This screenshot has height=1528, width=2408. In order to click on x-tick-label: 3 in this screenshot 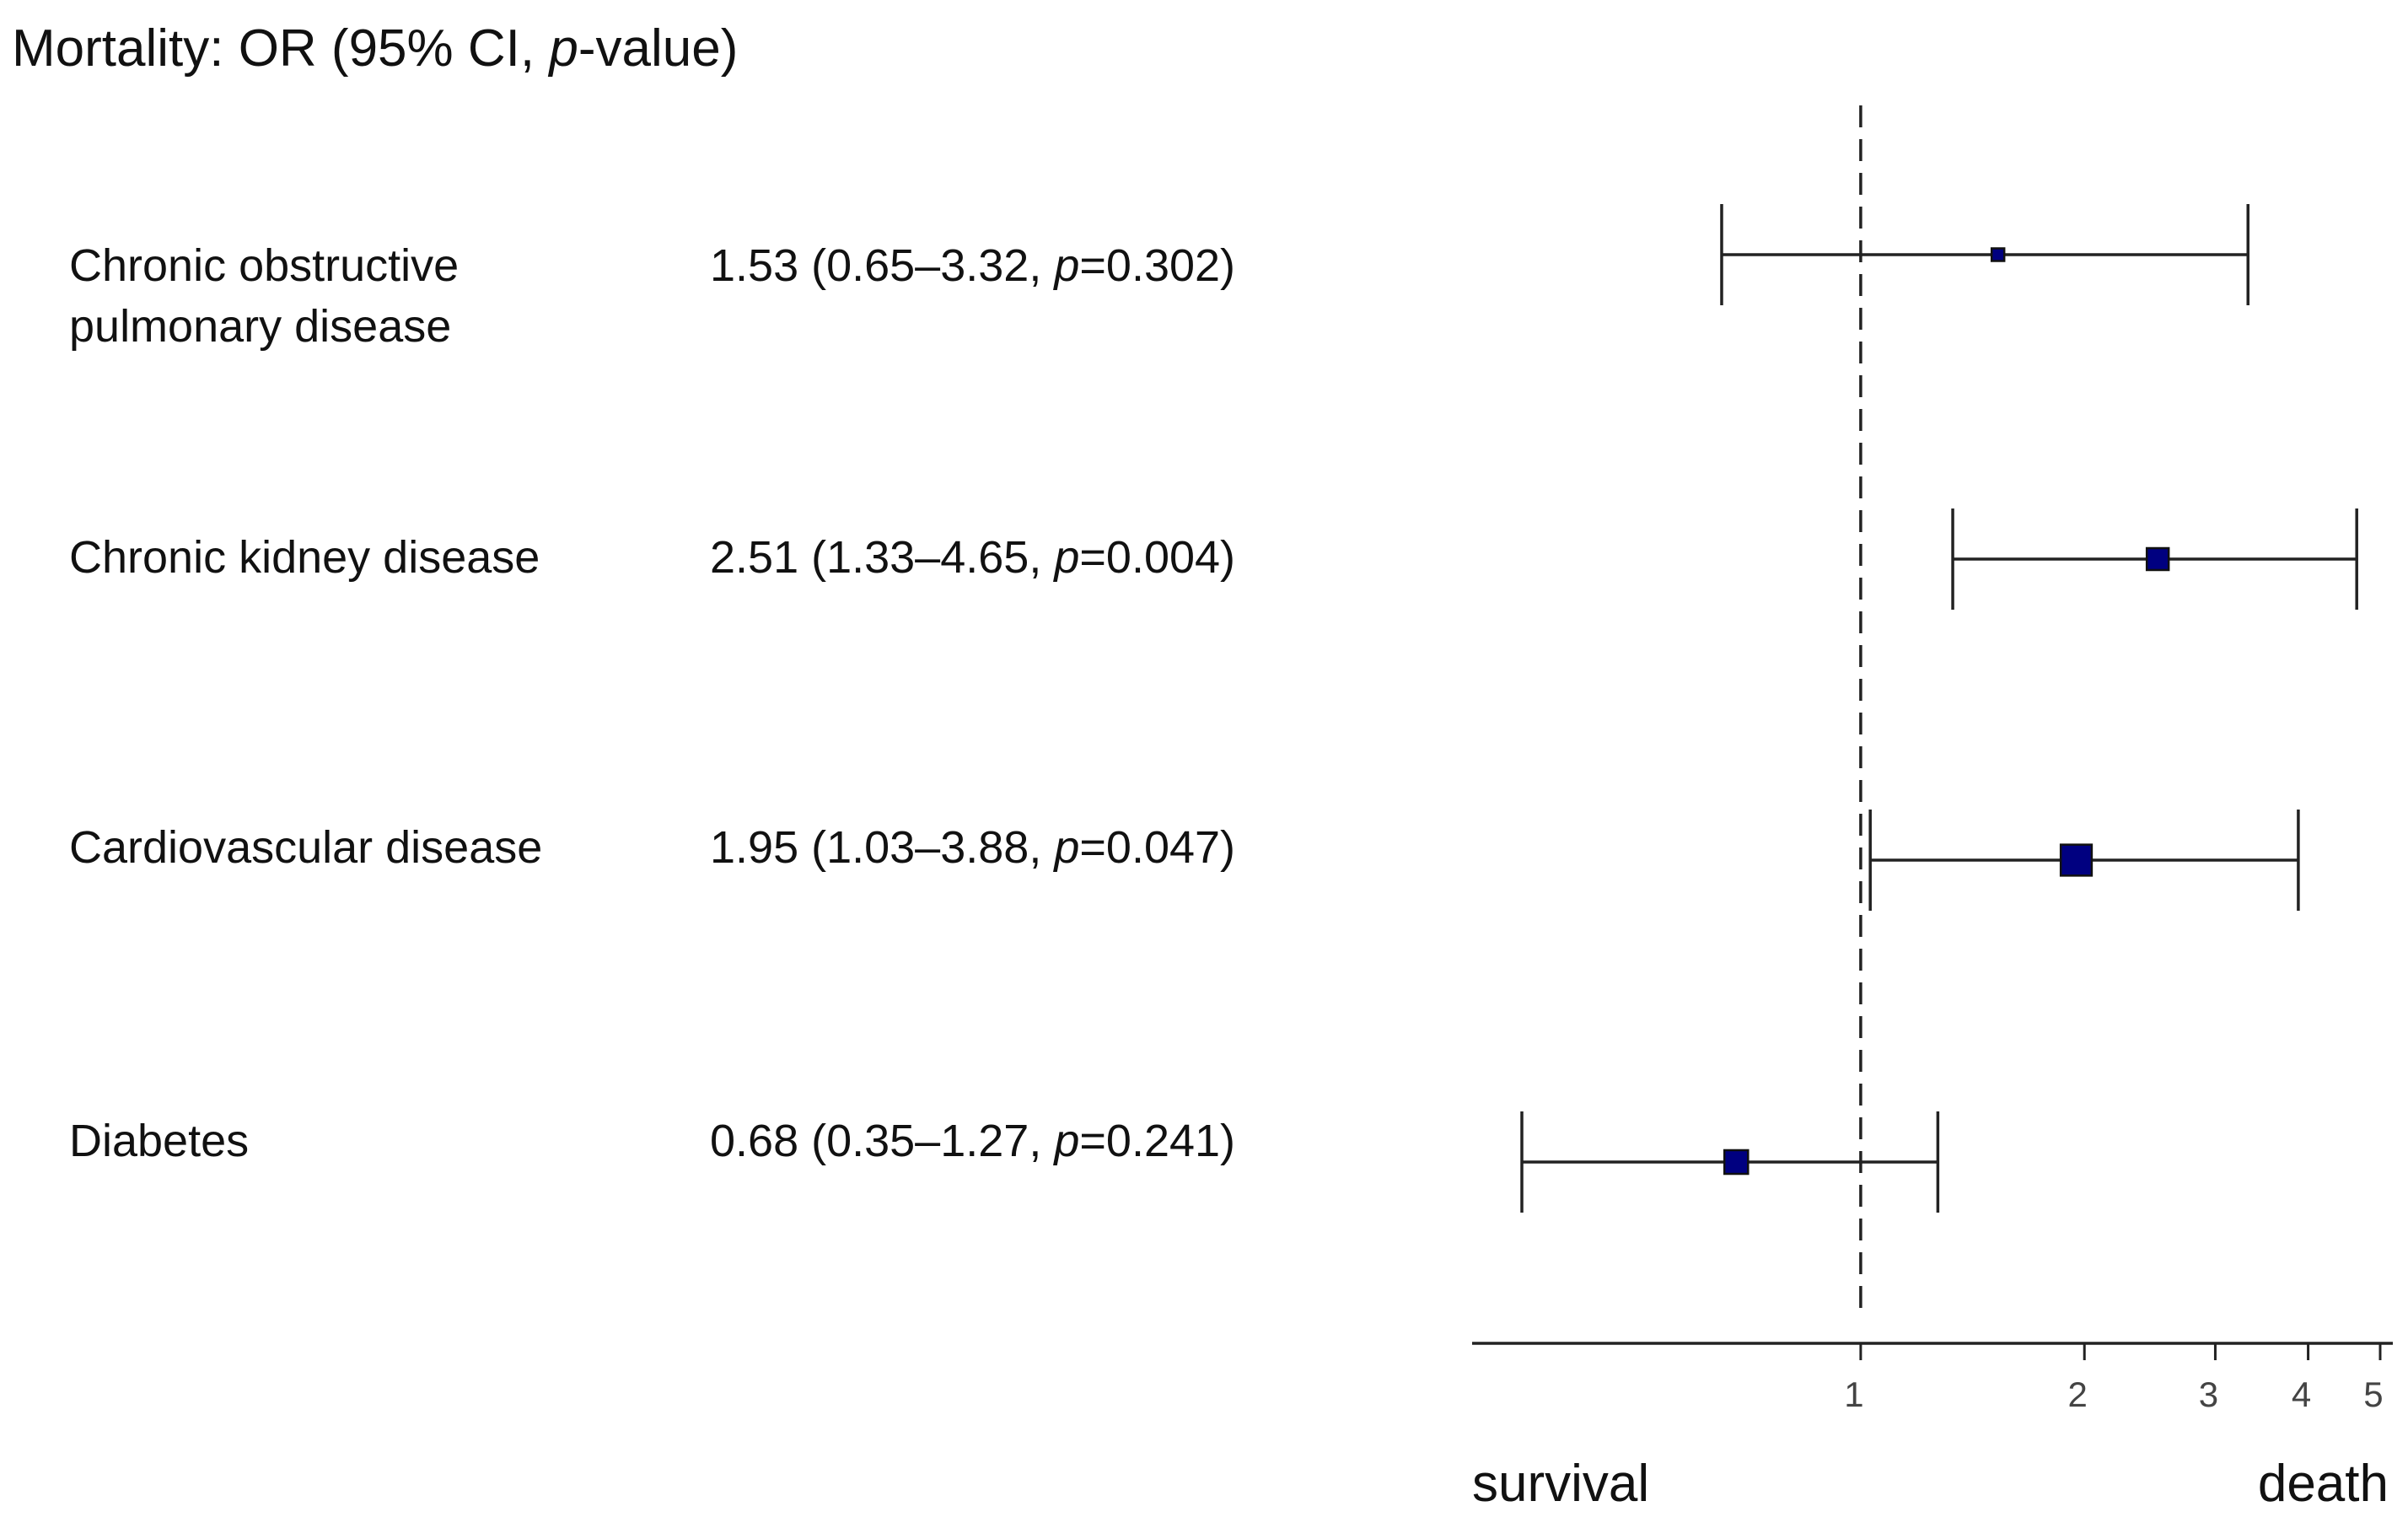, I will do `click(2208, 1394)`.